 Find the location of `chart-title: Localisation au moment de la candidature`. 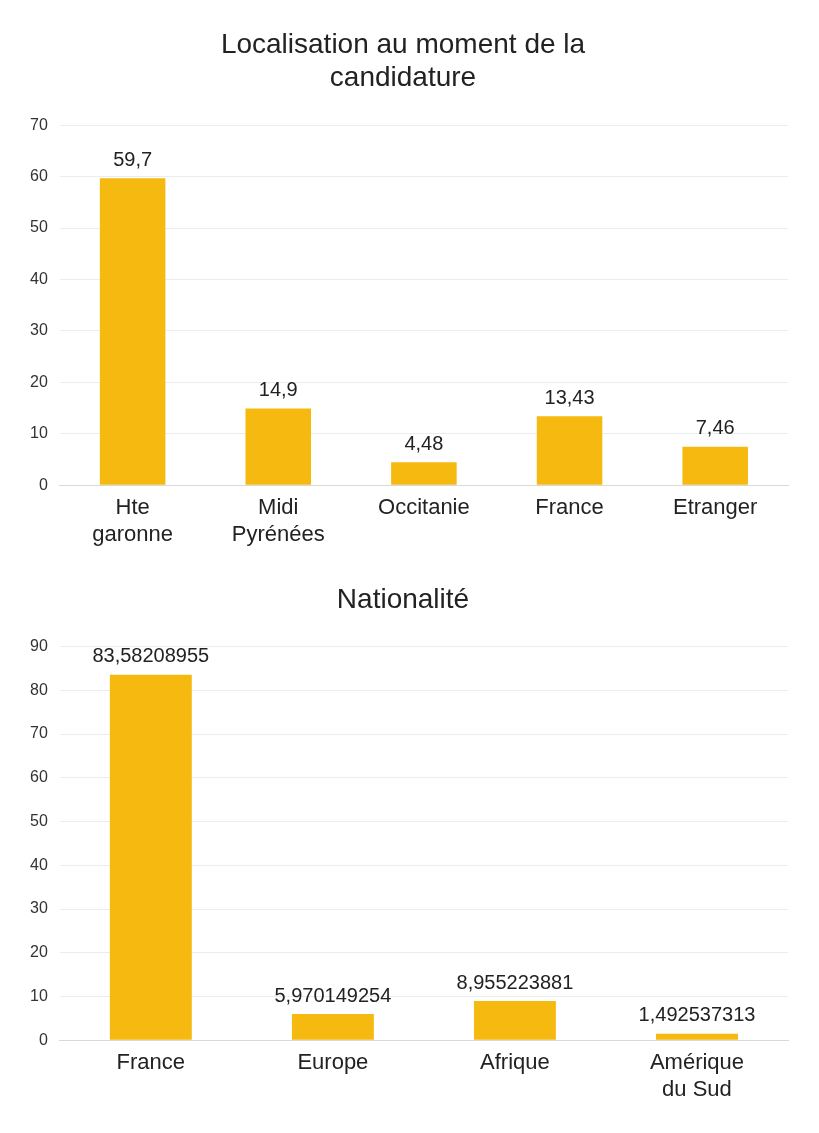

chart-title: Localisation au moment de la candidature is located at coordinates (403, 60).